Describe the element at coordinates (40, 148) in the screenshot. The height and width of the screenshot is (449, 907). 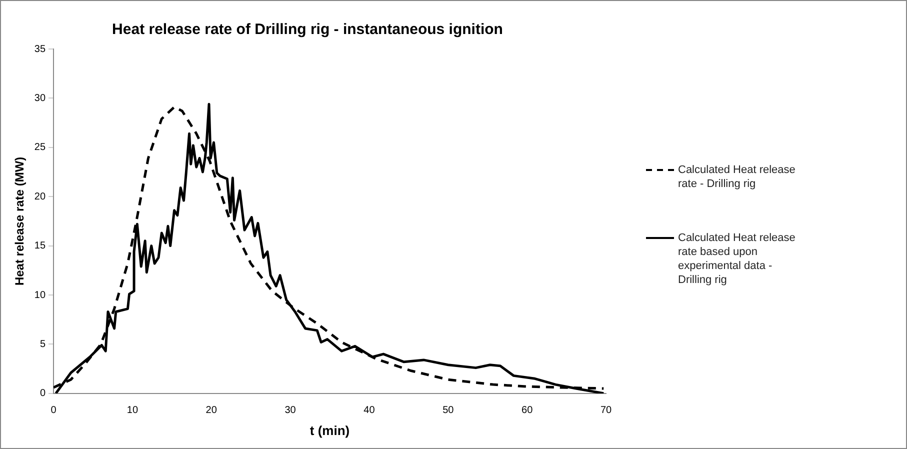
I see `y-tick-label: 25` at that location.